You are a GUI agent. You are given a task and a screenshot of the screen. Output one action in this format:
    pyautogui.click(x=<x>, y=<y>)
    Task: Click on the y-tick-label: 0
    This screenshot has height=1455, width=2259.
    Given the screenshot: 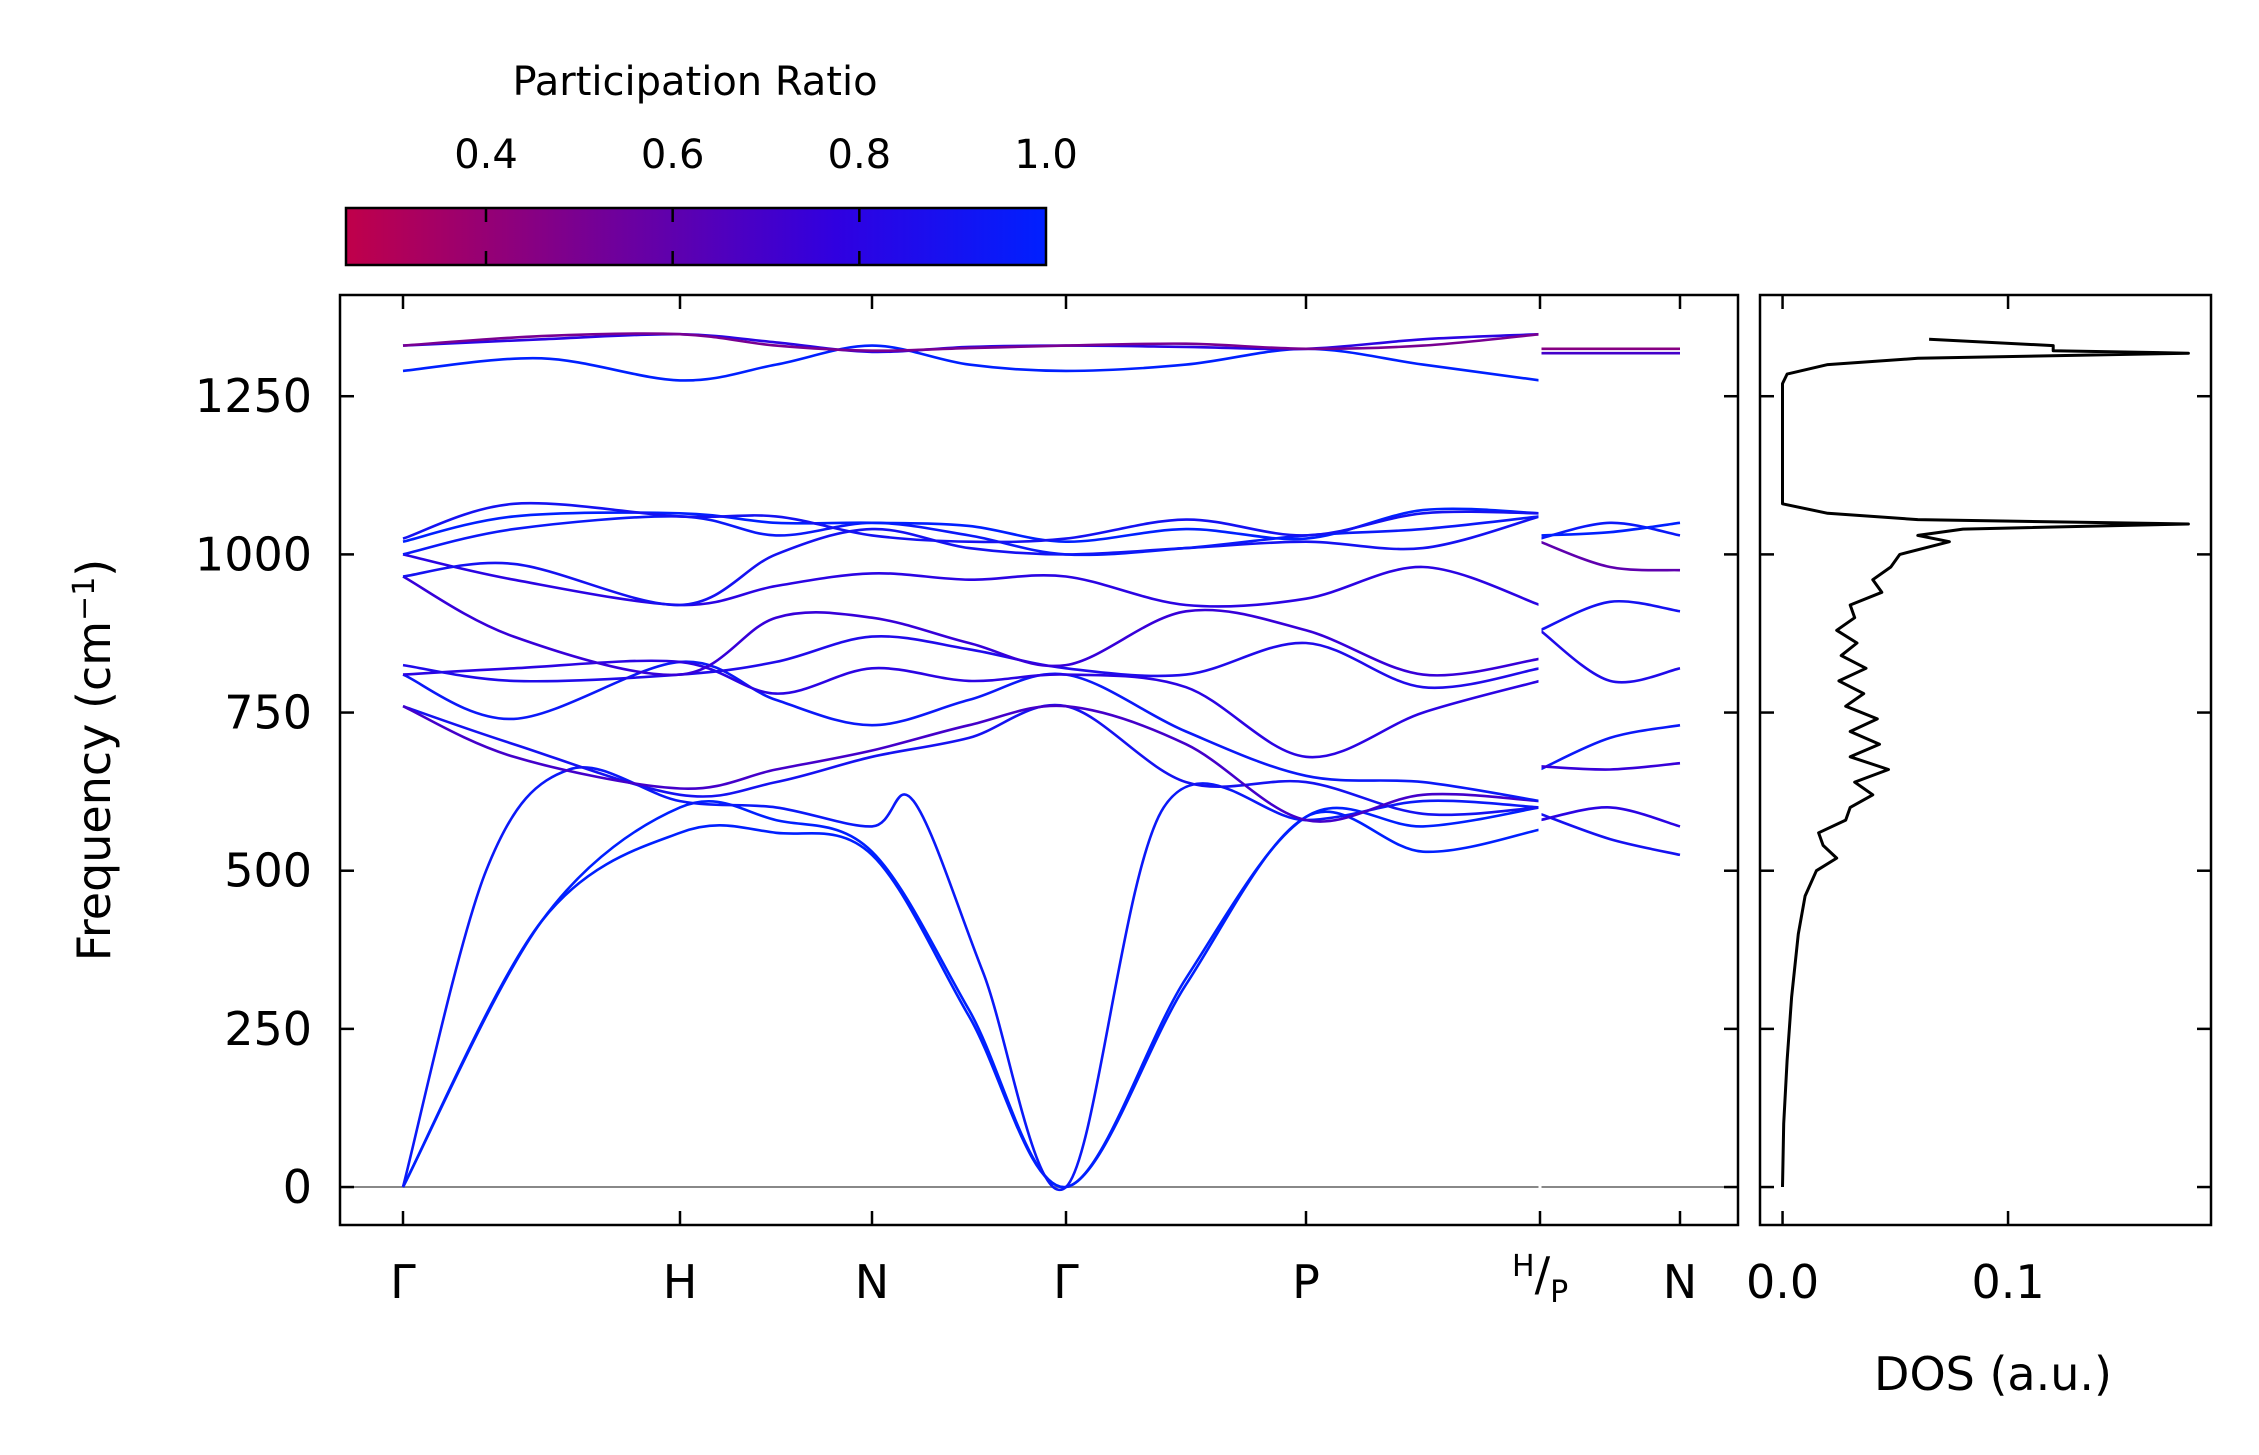 What is the action you would take?
    pyautogui.click(x=297, y=1187)
    